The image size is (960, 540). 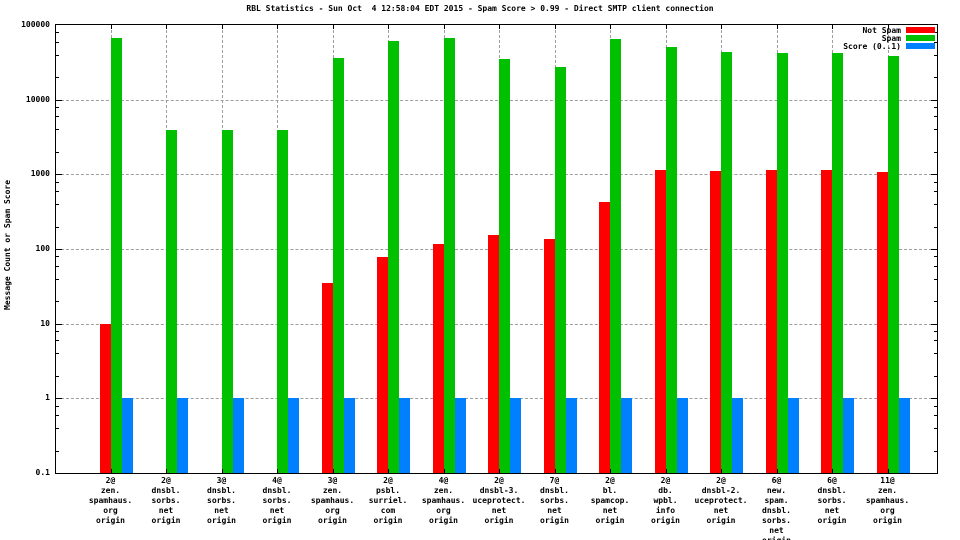 What do you see at coordinates (222, 501) in the screenshot?
I see `x-tick-label: 3@ dnsbl. sorbs. net origin` at bounding box center [222, 501].